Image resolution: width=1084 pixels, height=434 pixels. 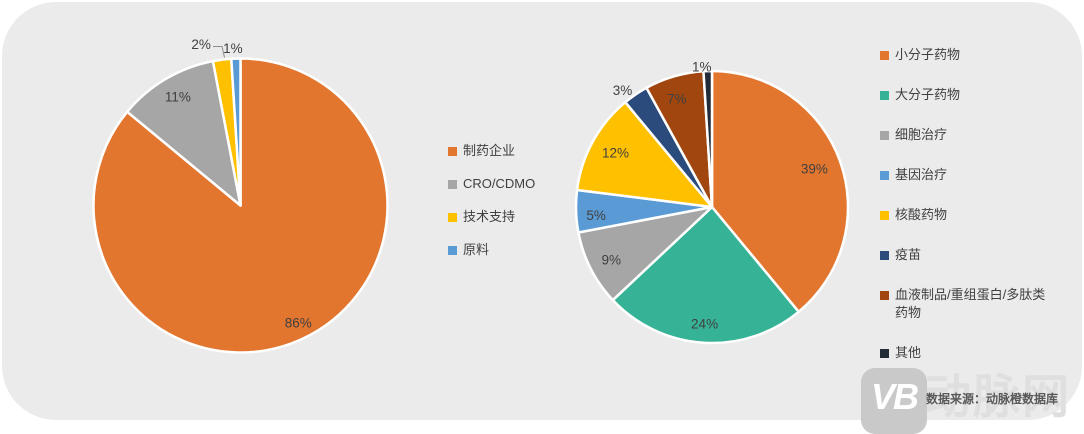 What do you see at coordinates (814, 169) in the screenshot?
I see `percent-label: 39%` at bounding box center [814, 169].